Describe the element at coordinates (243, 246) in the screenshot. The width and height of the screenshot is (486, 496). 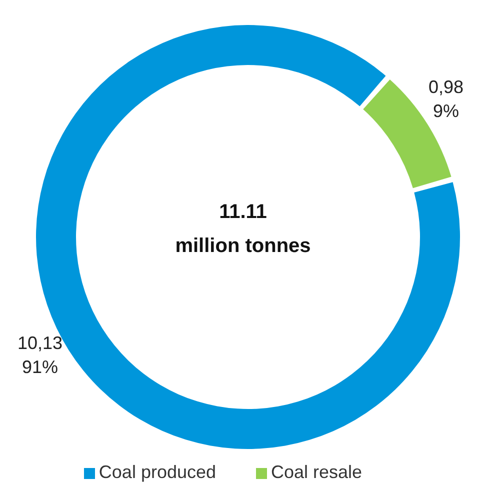
I see `text: million tonnes` at that location.